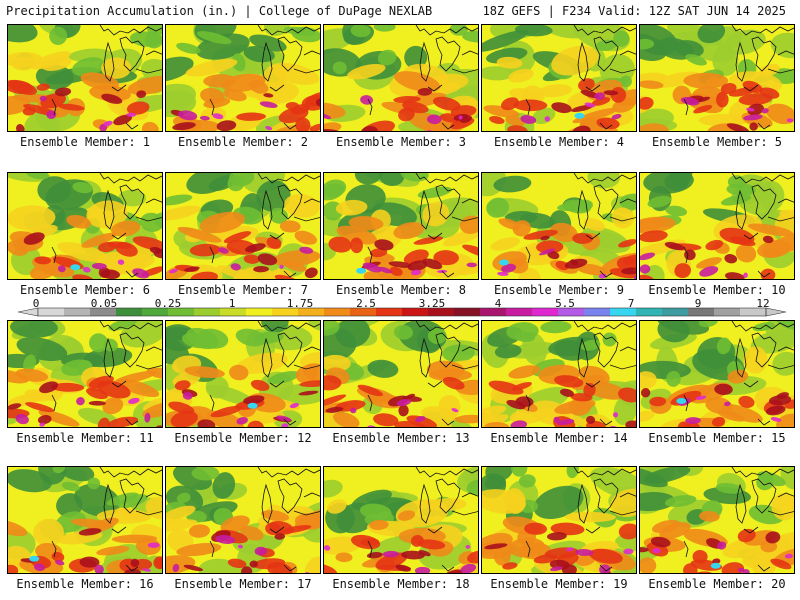 This screenshot has width=800, height=600. I want to click on colorbar-frame, so click(402, 312).